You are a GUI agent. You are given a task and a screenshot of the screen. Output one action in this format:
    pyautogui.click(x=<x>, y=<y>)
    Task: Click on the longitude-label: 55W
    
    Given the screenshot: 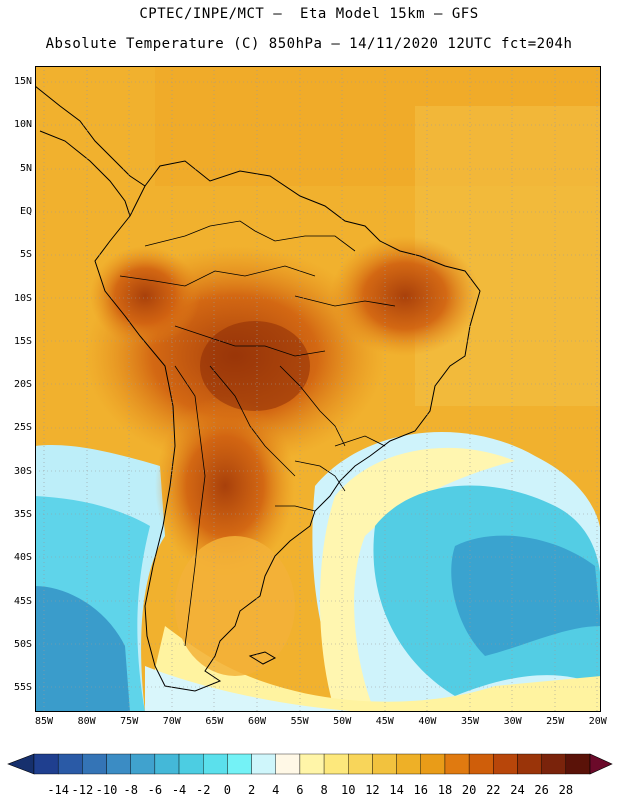 What is the action you would take?
    pyautogui.click(x=299, y=721)
    